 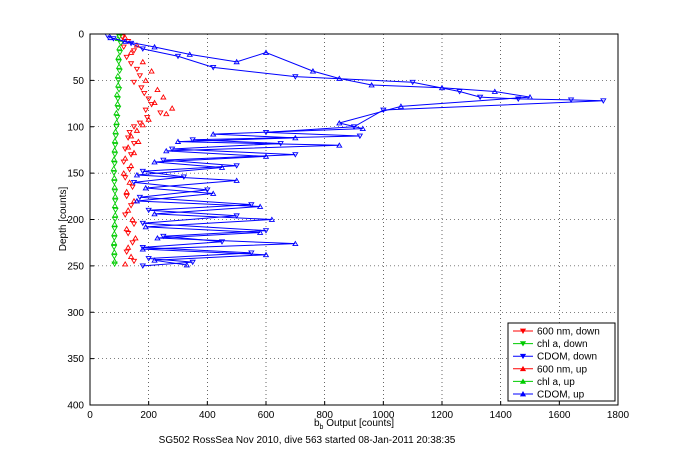 I want to click on legend-entry: CDOM, down, so click(x=567, y=357).